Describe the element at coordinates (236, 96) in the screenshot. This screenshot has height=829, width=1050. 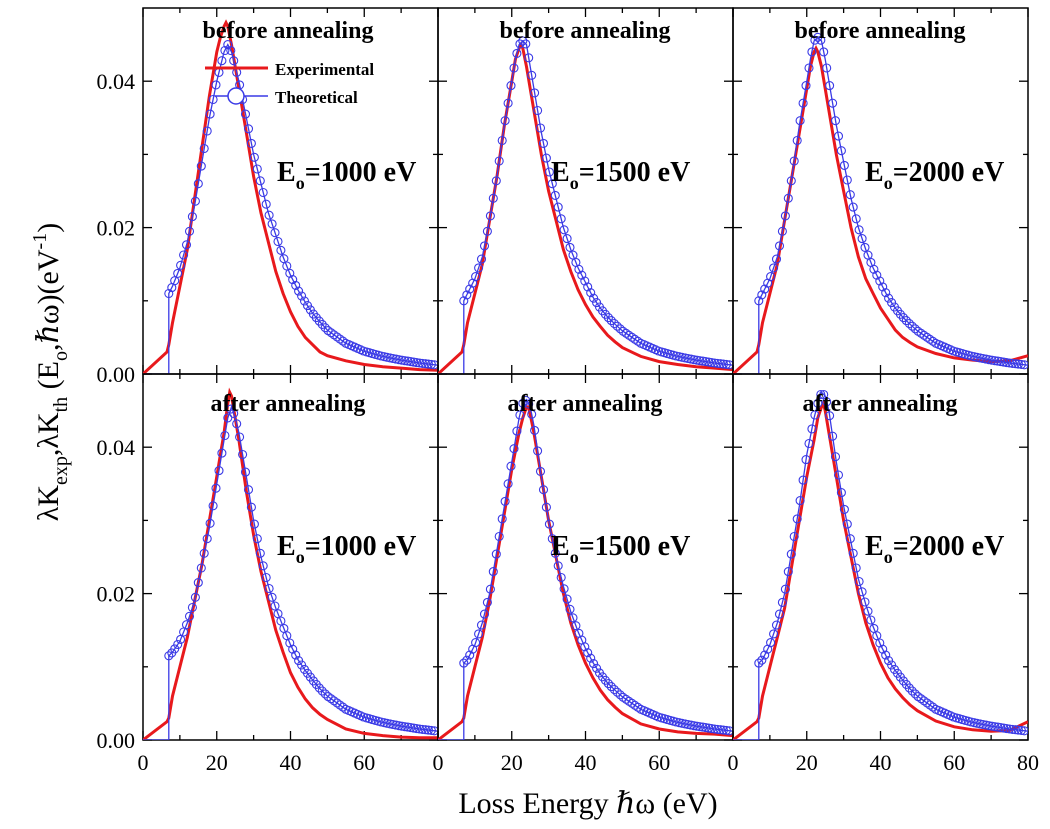
I see `legend-theoretical-marker` at that location.